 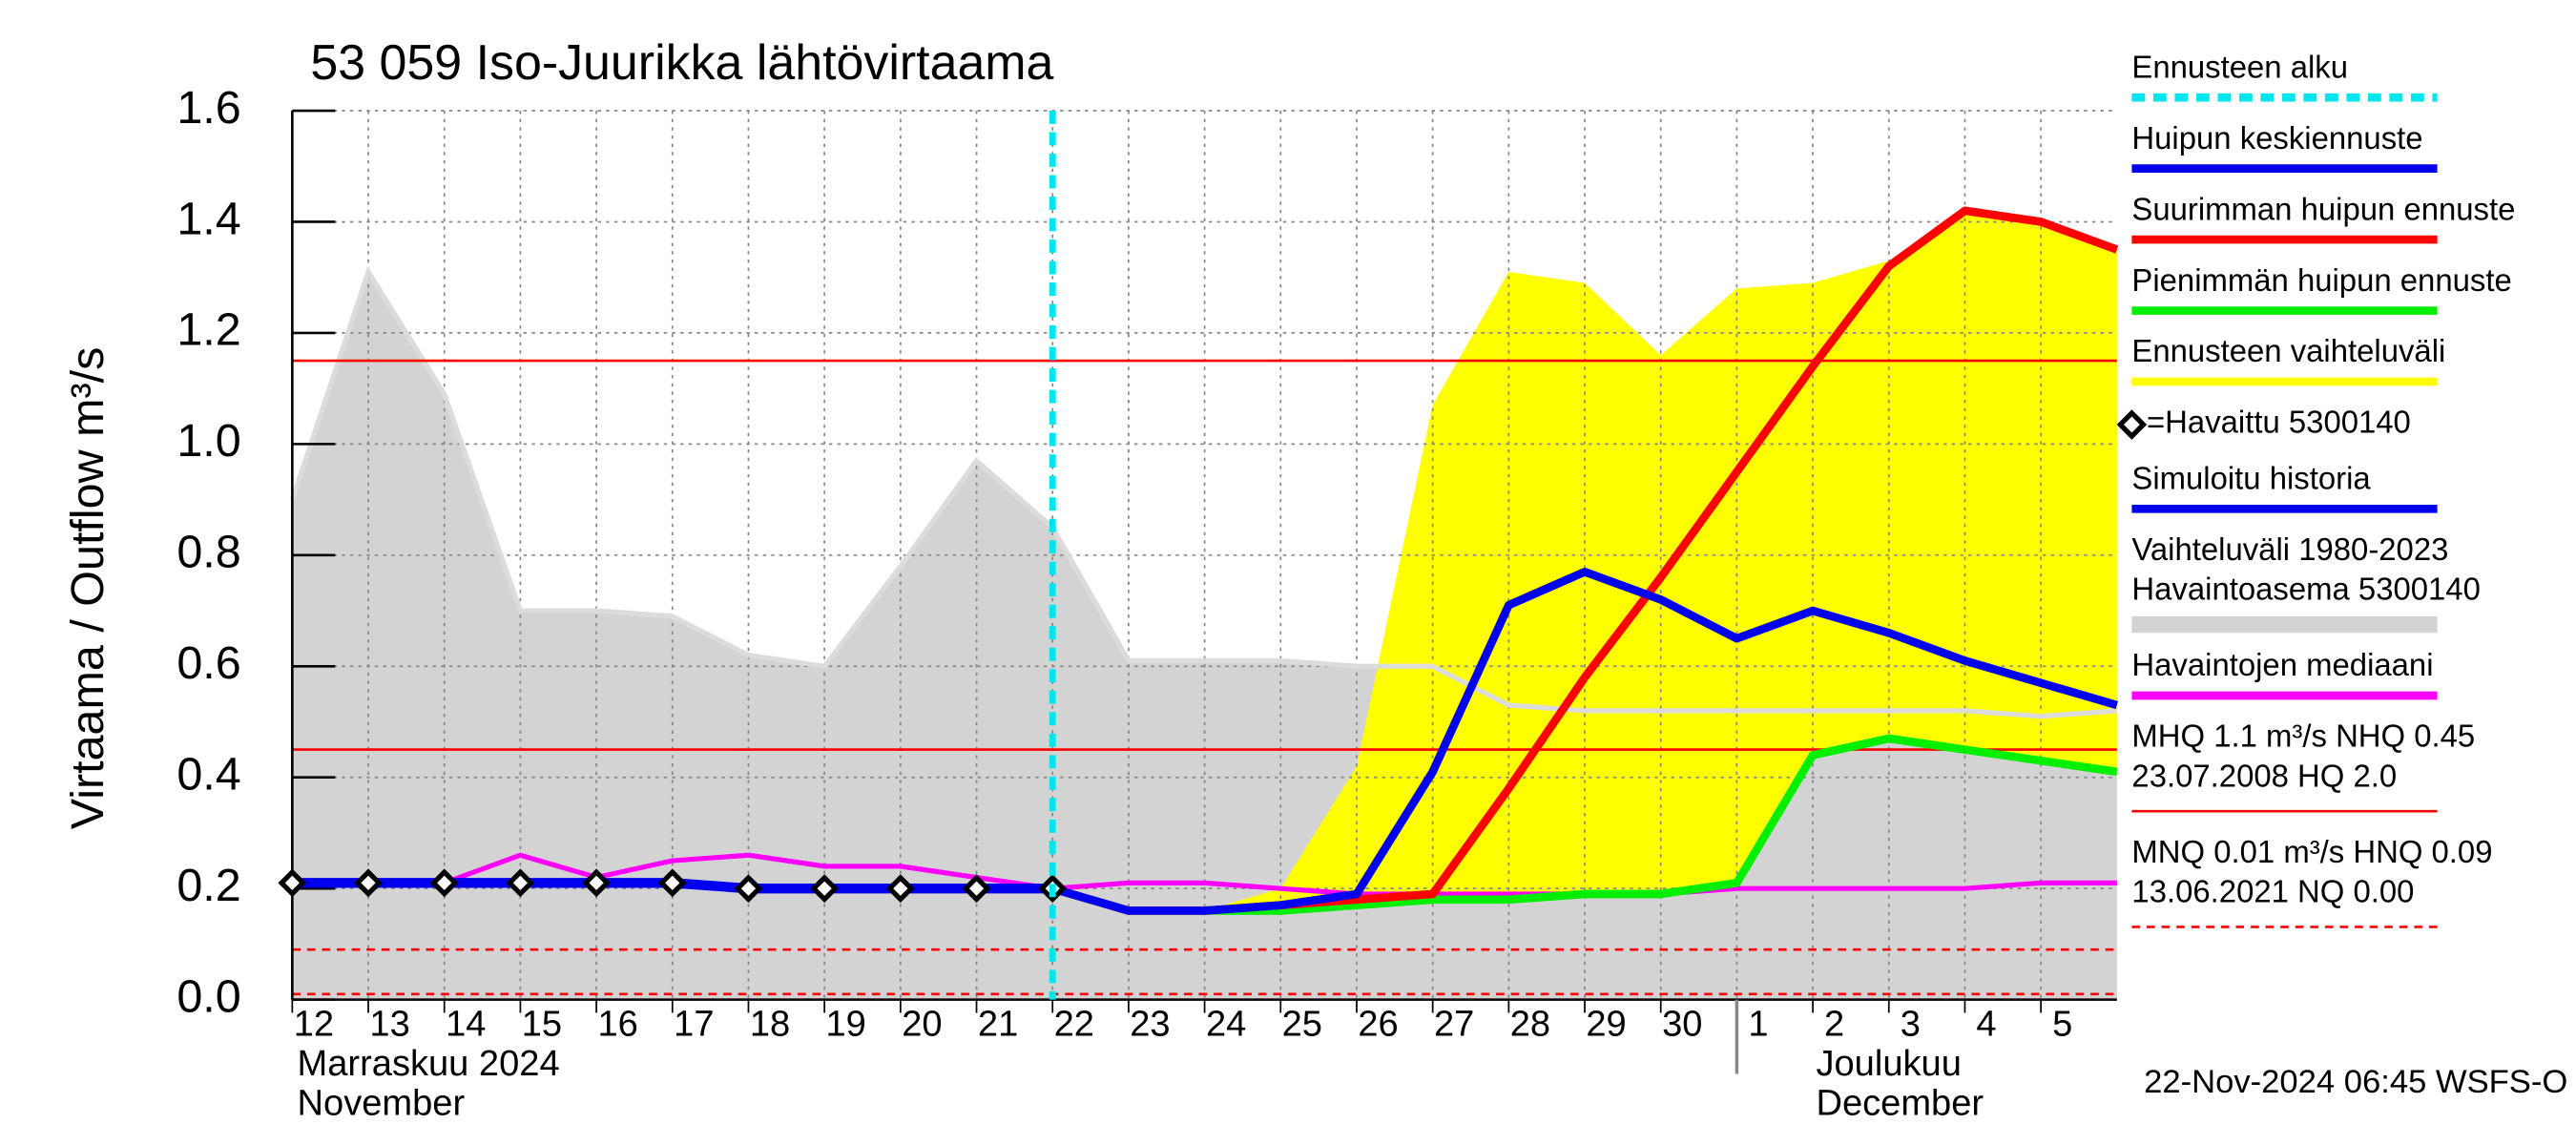 What do you see at coordinates (314, 1024) in the screenshot?
I see `x-tick-label: 12` at bounding box center [314, 1024].